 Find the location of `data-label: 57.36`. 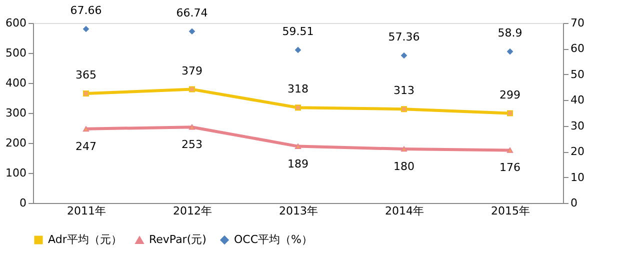

data-label: 57.36 is located at coordinates (404, 37).